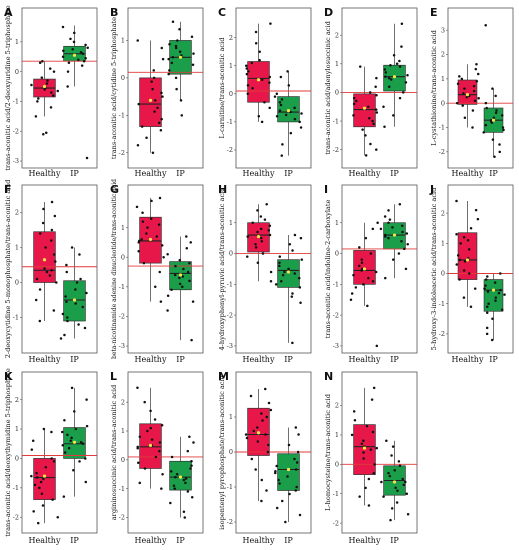 This screenshot has width=519, height=550. Describe the element at coordinates (165, 269) in the screenshot. I see `panel-frame` at that location.